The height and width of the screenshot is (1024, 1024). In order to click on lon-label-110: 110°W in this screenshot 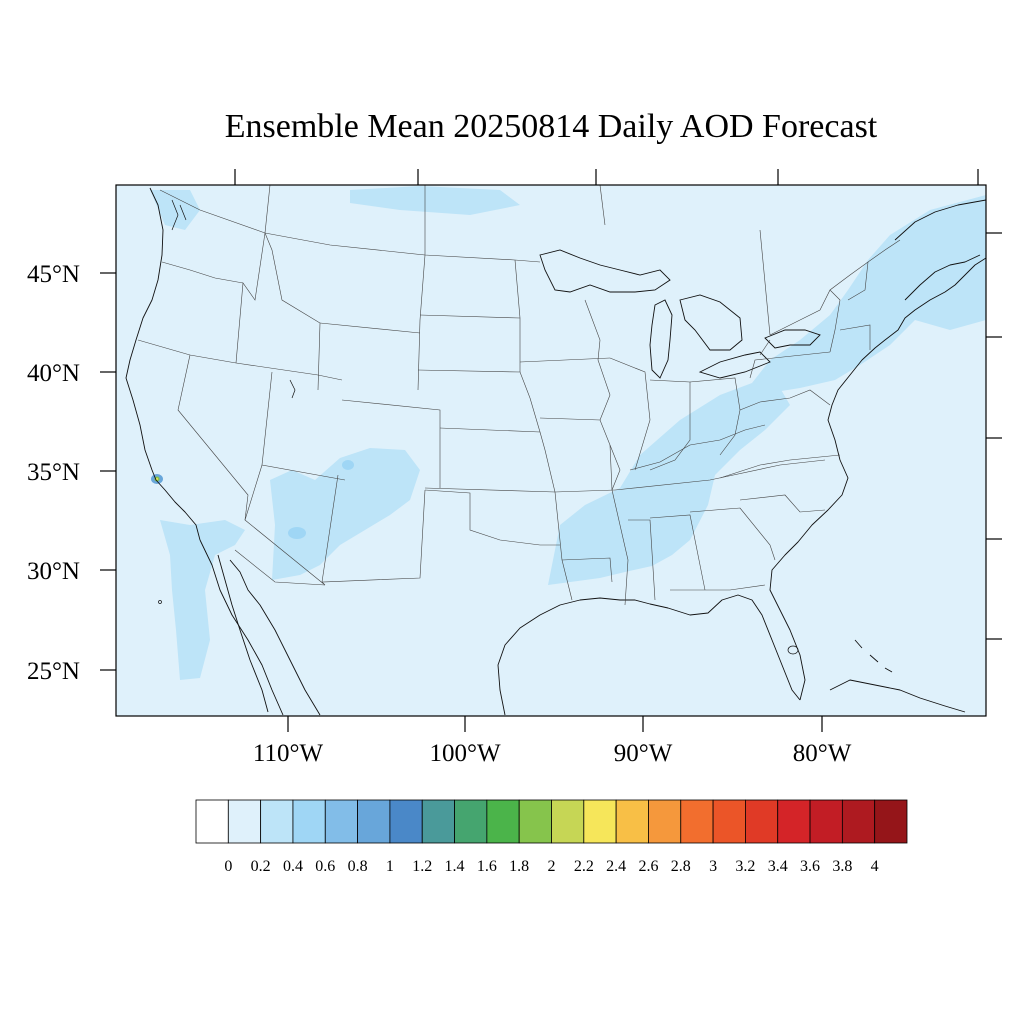, I will do `click(288, 753)`.